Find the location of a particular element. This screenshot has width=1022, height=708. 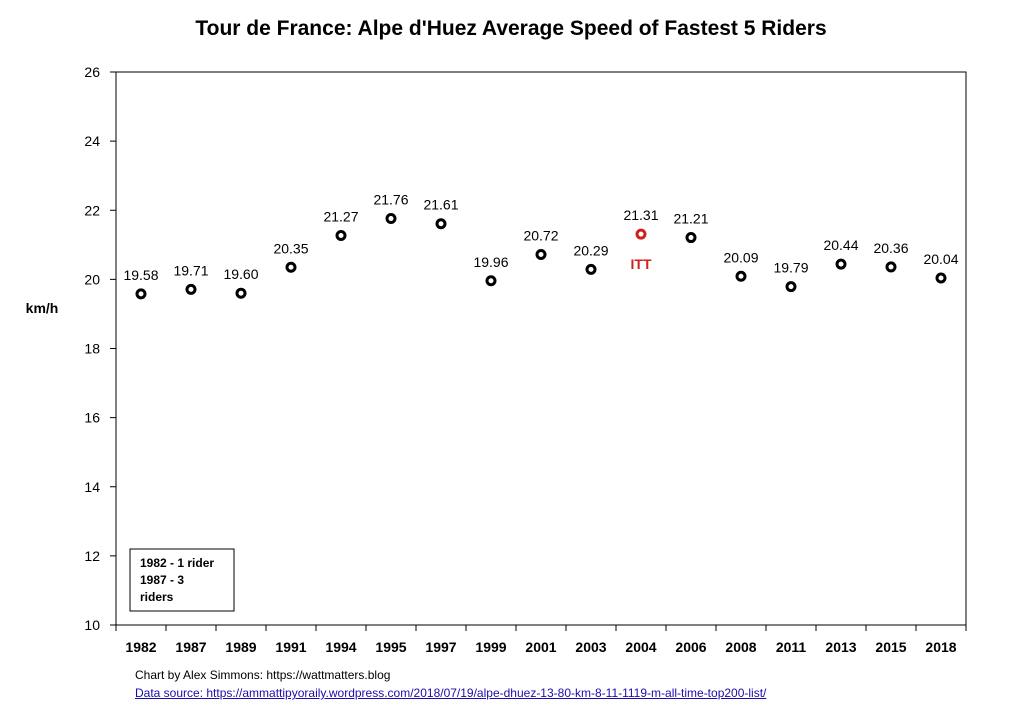

data-label: 20.09 is located at coordinates (740, 257).